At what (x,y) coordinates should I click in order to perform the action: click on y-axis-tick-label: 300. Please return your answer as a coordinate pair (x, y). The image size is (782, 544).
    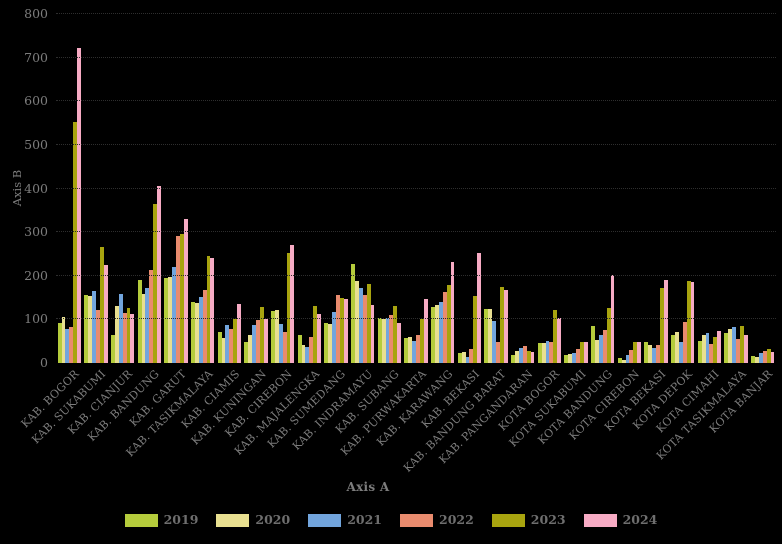
    Looking at the image, I should click on (36, 231).